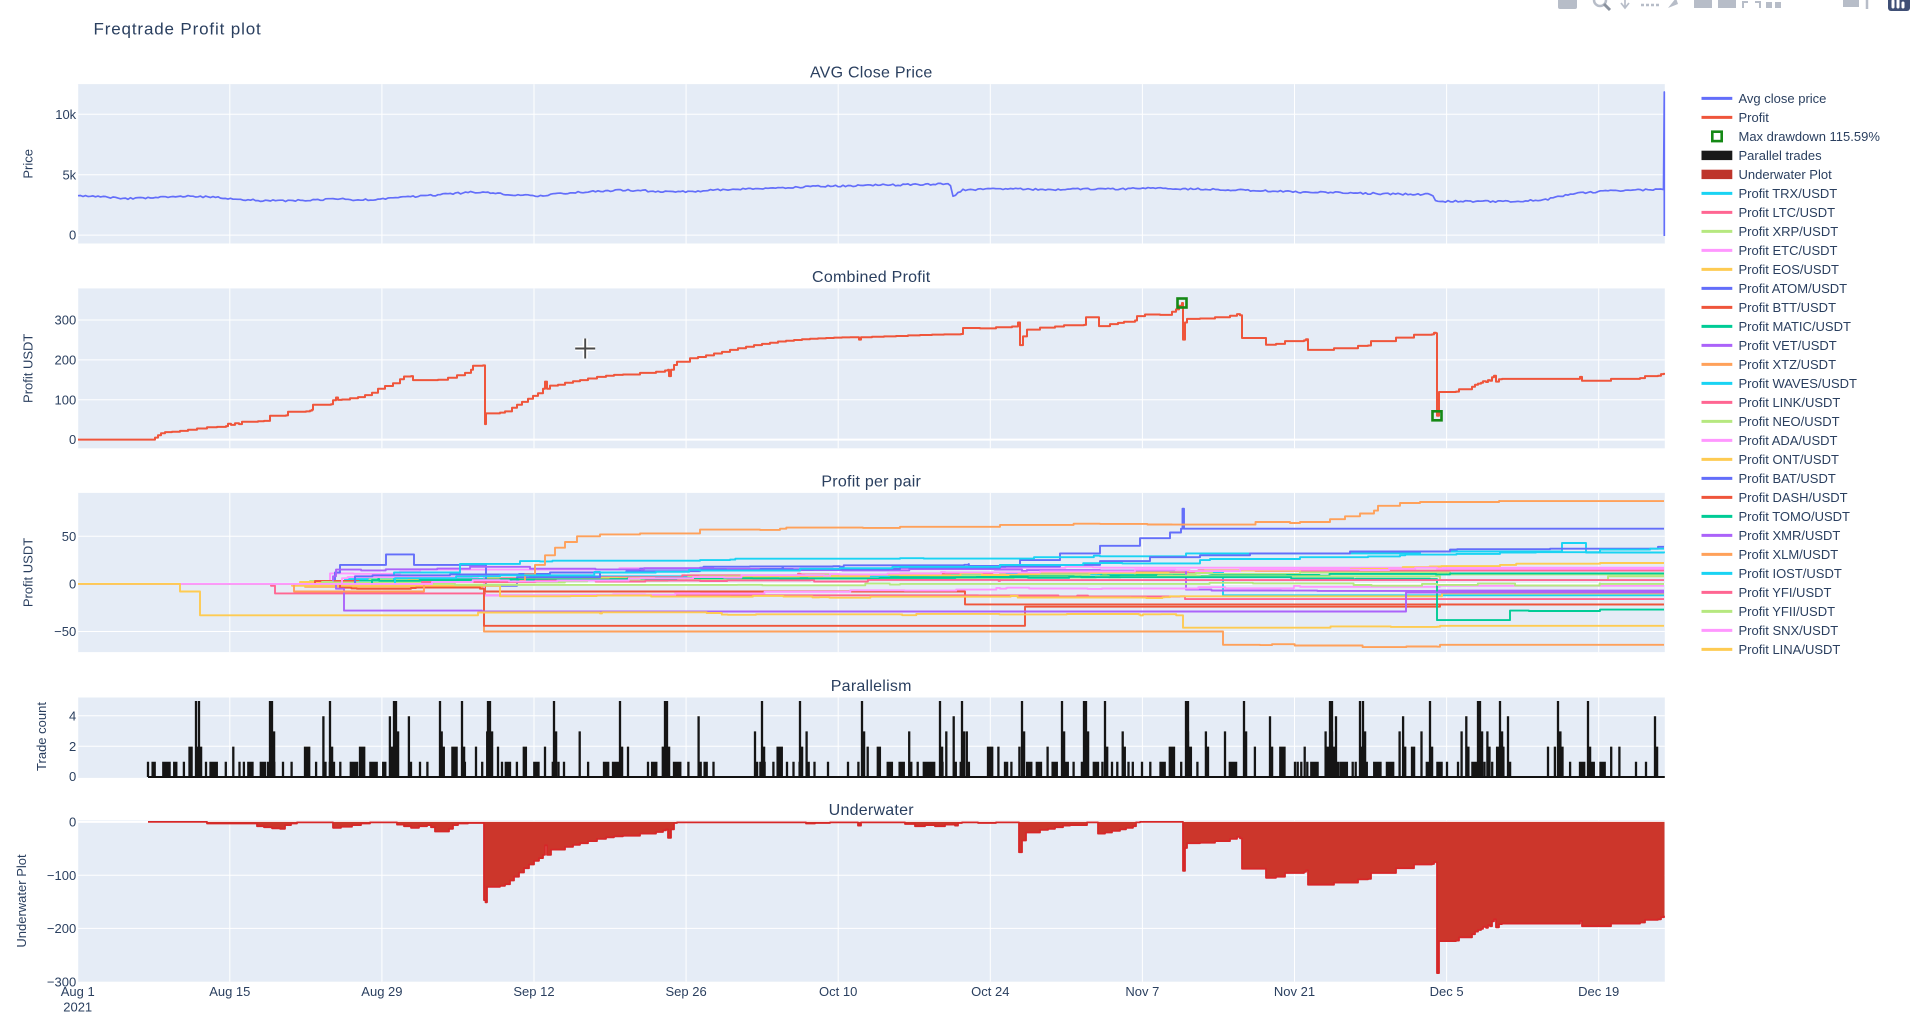 The image size is (1910, 1024). What do you see at coordinates (1787, 212) in the screenshot?
I see `svg-text: Profit LTC/USDT` at bounding box center [1787, 212].